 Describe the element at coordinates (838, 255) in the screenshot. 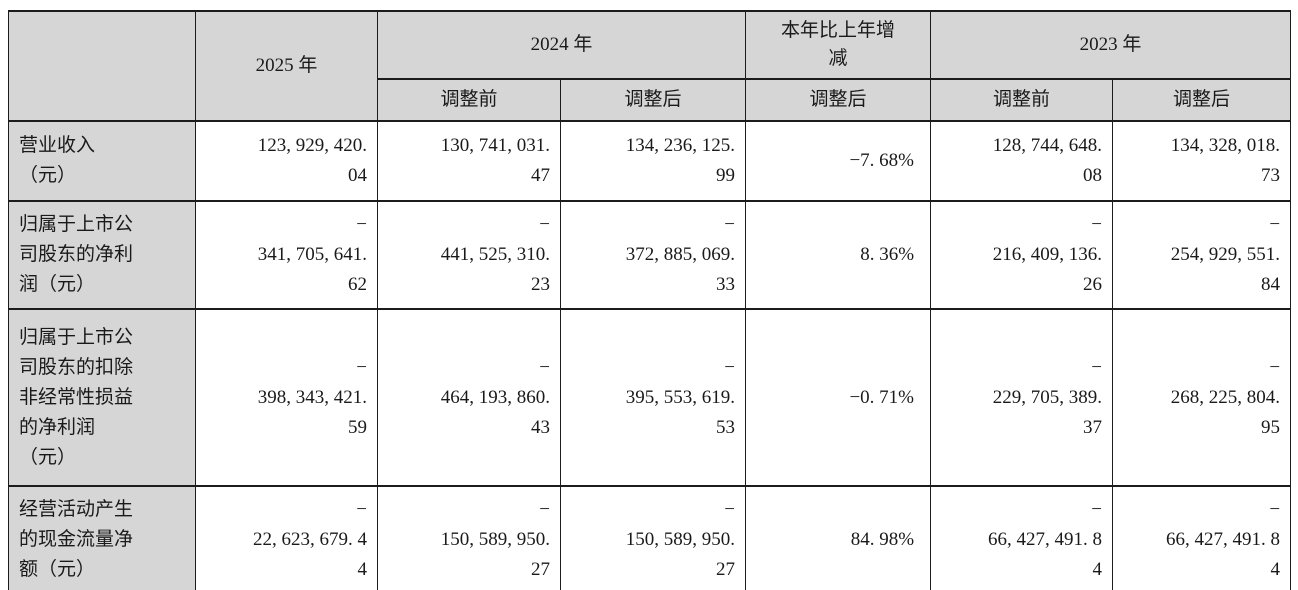

I see `cell-change: 8. 36%` at that location.